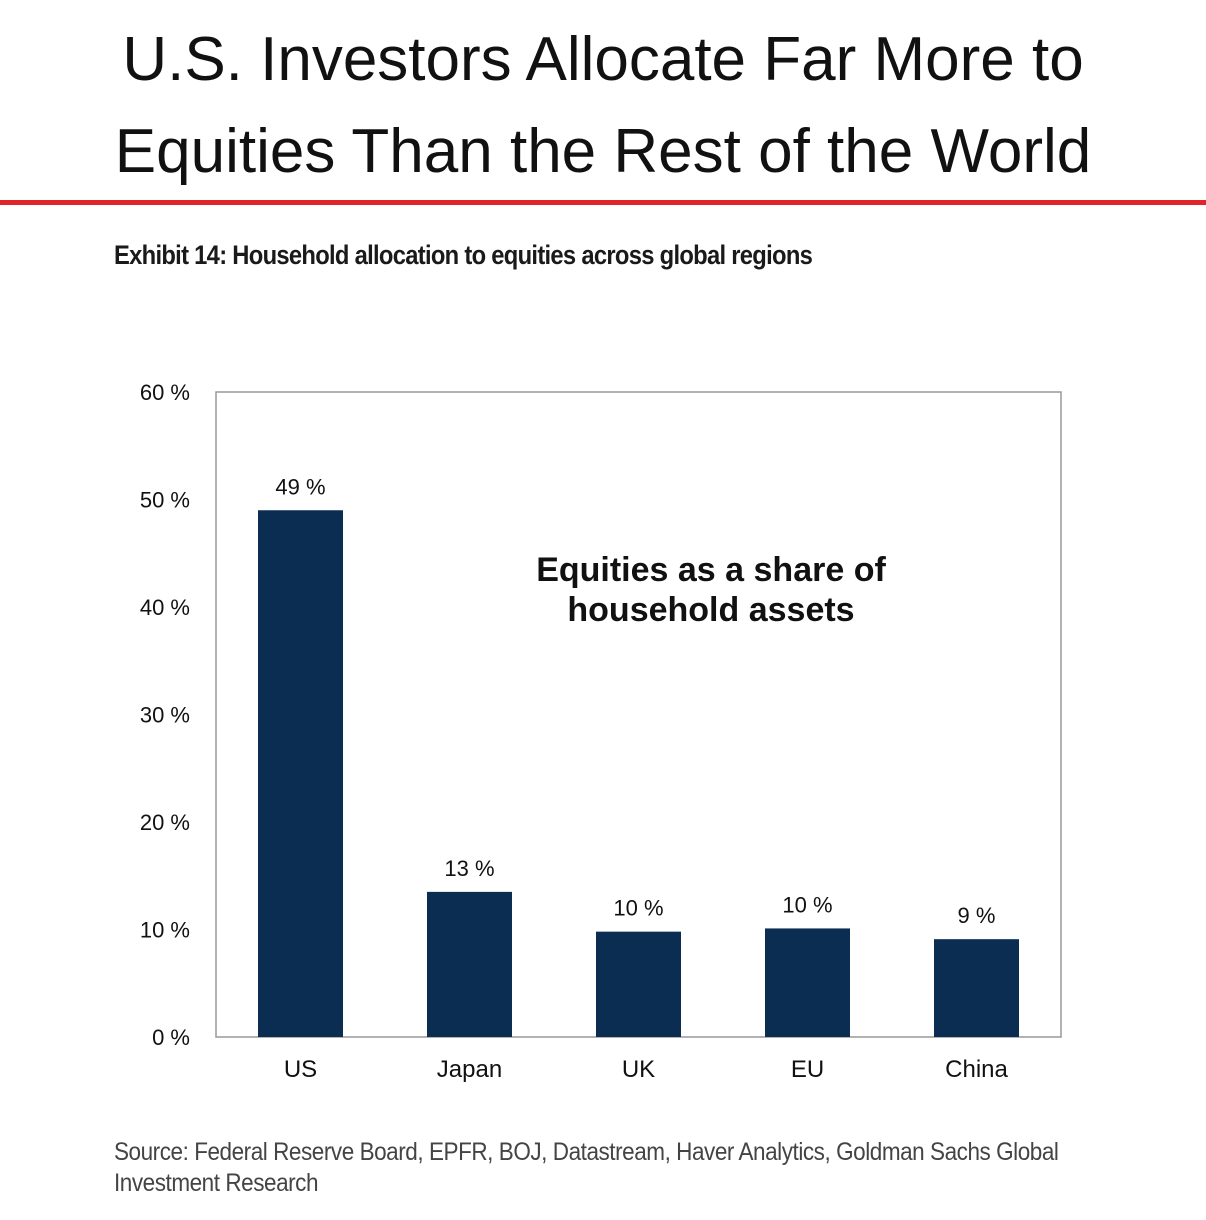 This screenshot has height=1220, width=1206. What do you see at coordinates (977, 915) in the screenshot?
I see `data-label: 9 %` at bounding box center [977, 915].